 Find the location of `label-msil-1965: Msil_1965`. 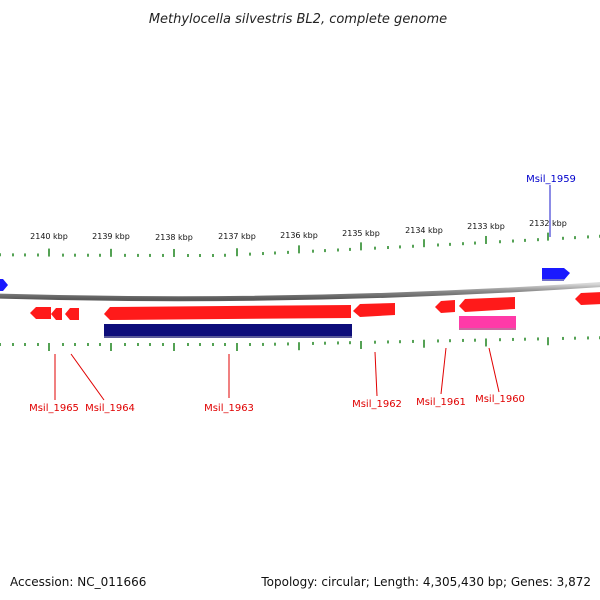

label-msil-1965: Msil_1965 is located at coordinates (54, 408).